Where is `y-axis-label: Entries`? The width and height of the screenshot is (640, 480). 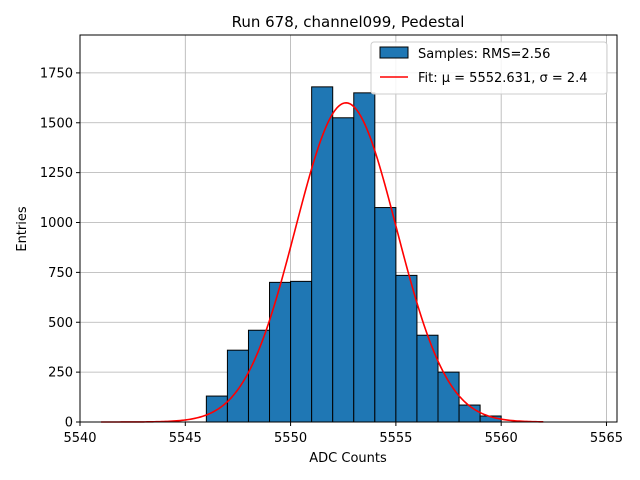 y-axis-label: Entries is located at coordinates (22, 229).